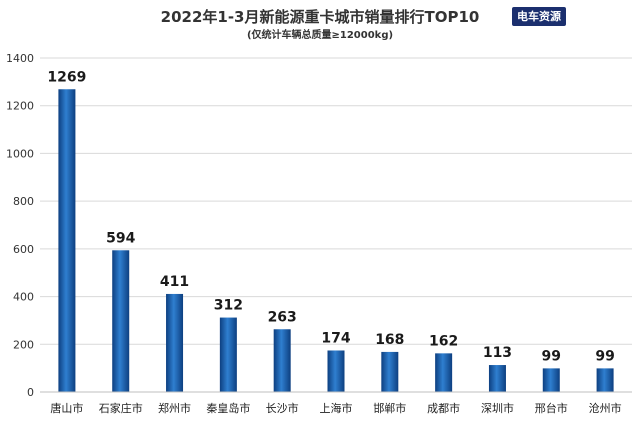  Describe the element at coordinates (389, 408) in the screenshot. I see `x-tick-label: 邯郸市` at that location.